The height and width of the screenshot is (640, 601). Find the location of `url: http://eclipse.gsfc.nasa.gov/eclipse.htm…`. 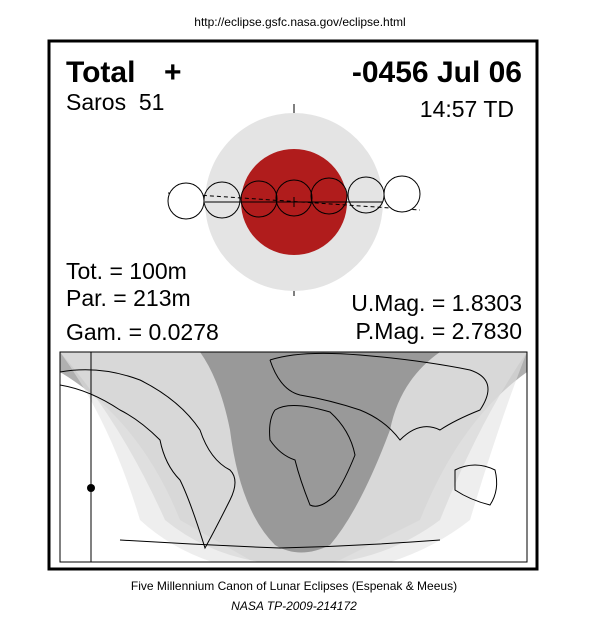

url: http://eclipse.gsfc.nasa.gov/eclipse.htm… is located at coordinates (299, 22).